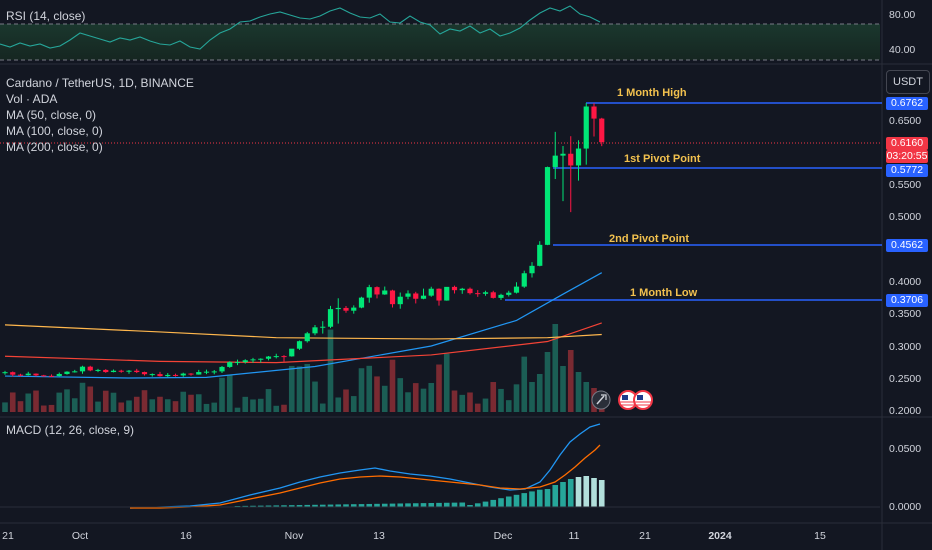  What do you see at coordinates (54, 131) in the screenshot?
I see `ma100-legend: MA (100, close, 0)` at bounding box center [54, 131].